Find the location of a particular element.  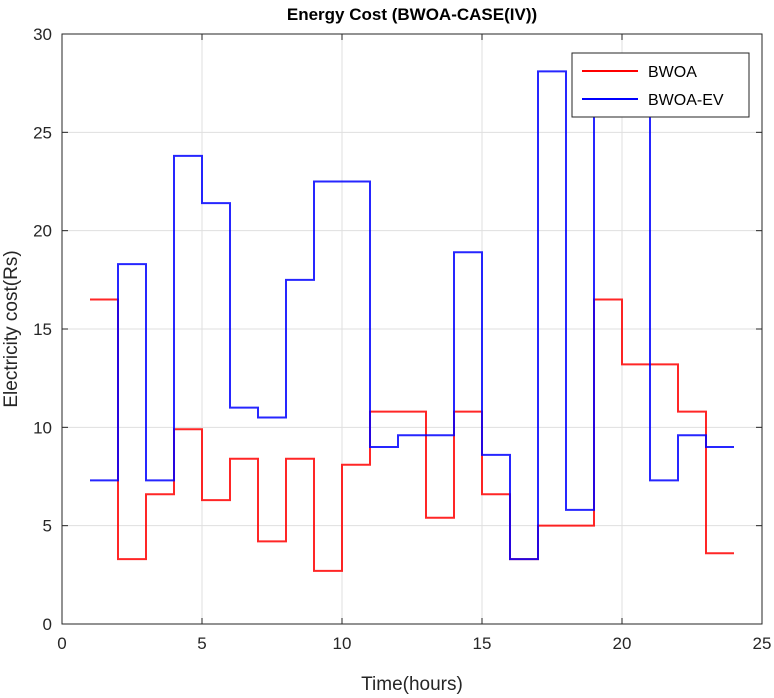

legend-box is located at coordinates (660, 85).